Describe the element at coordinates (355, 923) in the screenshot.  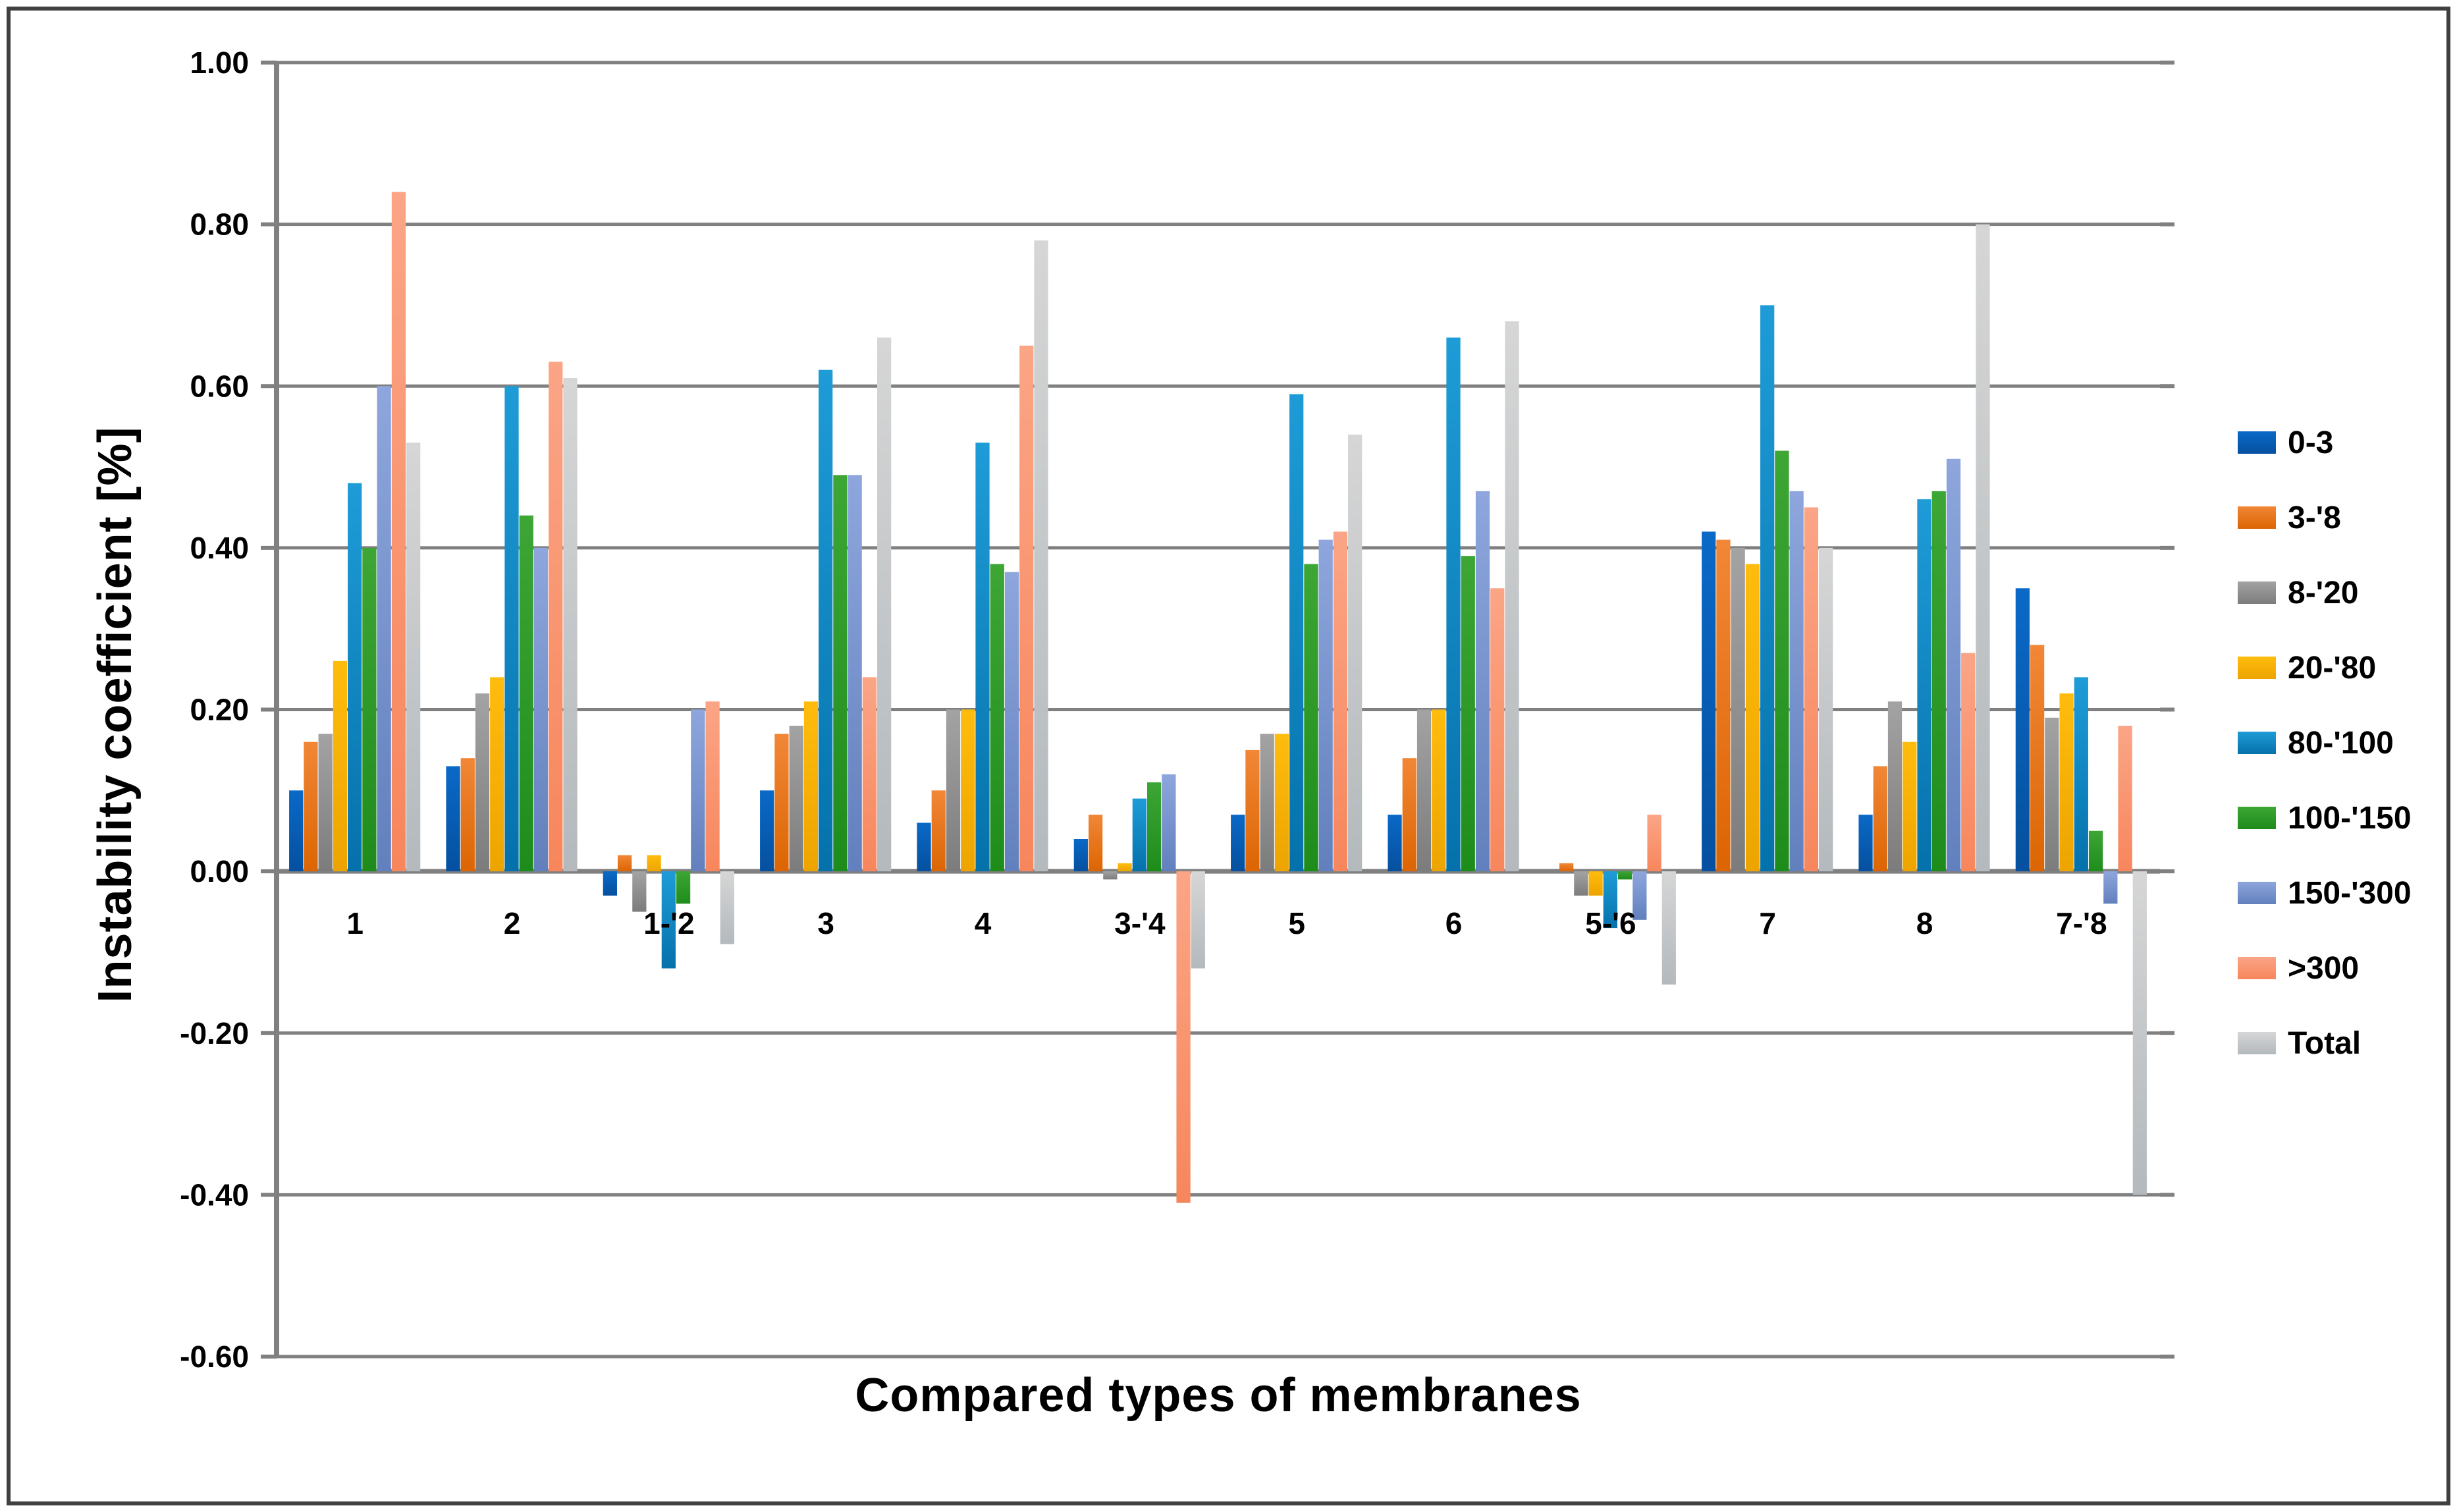
I see `x-category-label: 1` at that location.